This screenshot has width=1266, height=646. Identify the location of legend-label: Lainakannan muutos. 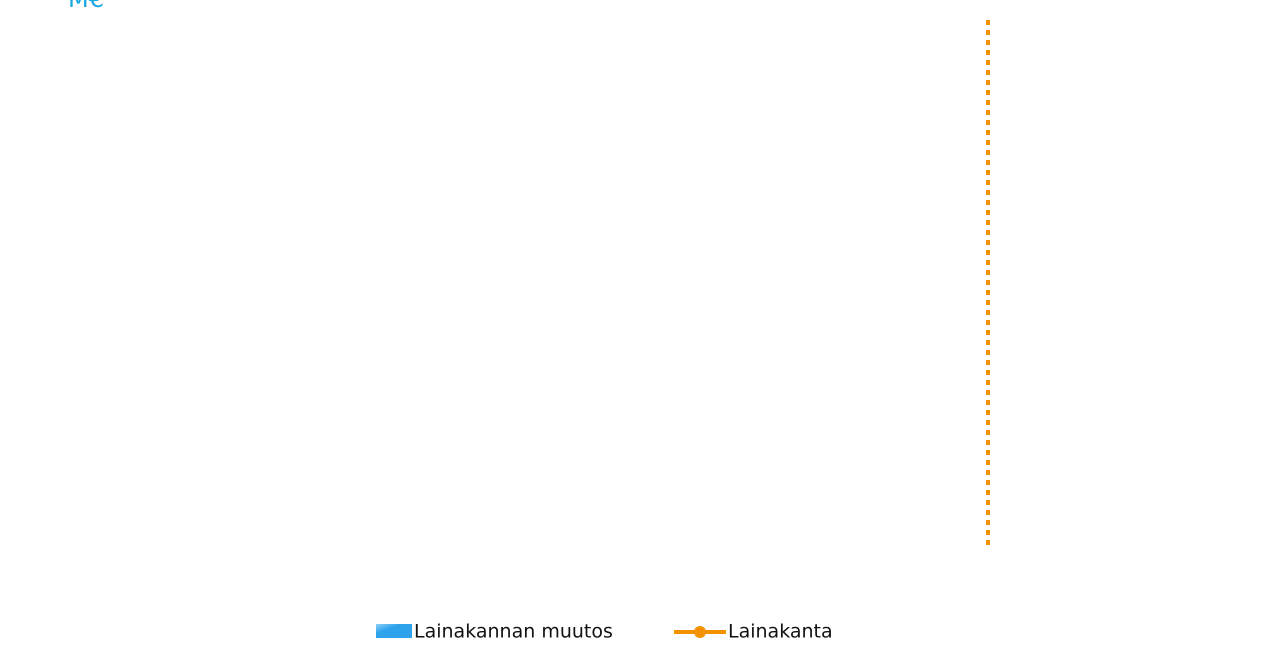
(513, 632).